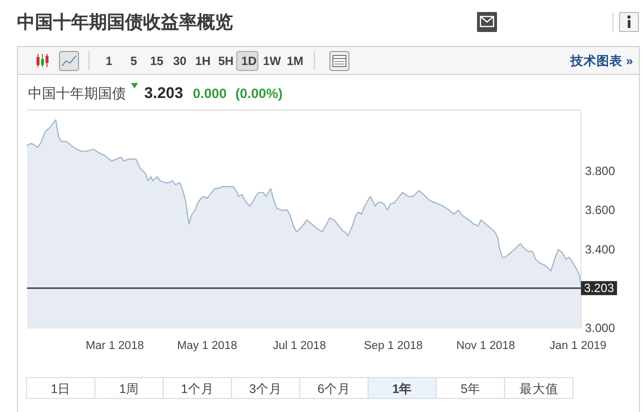 This screenshot has width=643, height=412. Describe the element at coordinates (197, 389) in the screenshot. I see `text: 1个月` at that location.